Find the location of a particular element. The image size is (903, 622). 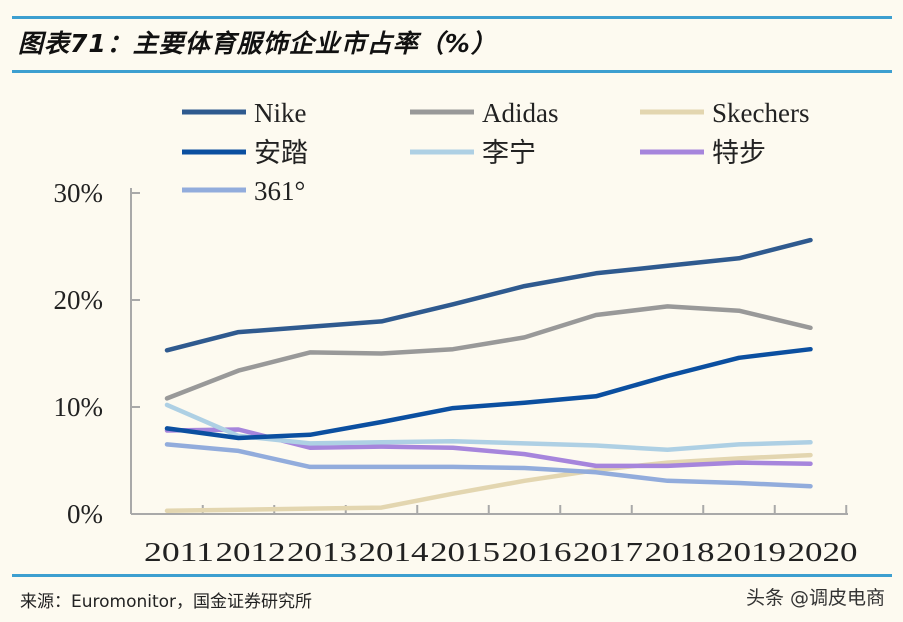

footer-rule is located at coordinates (452, 575).